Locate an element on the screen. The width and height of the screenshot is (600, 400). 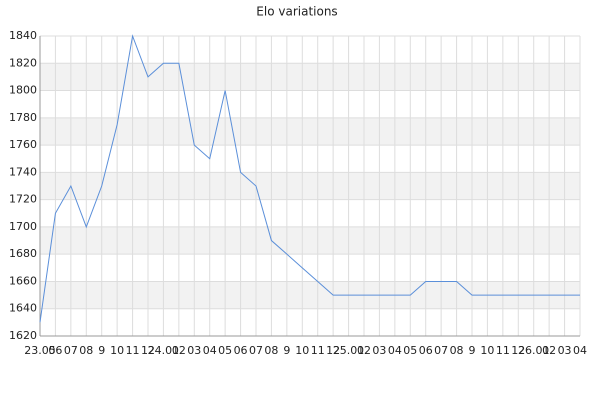
y-tick-label: 1740 is located at coordinates (23, 171).